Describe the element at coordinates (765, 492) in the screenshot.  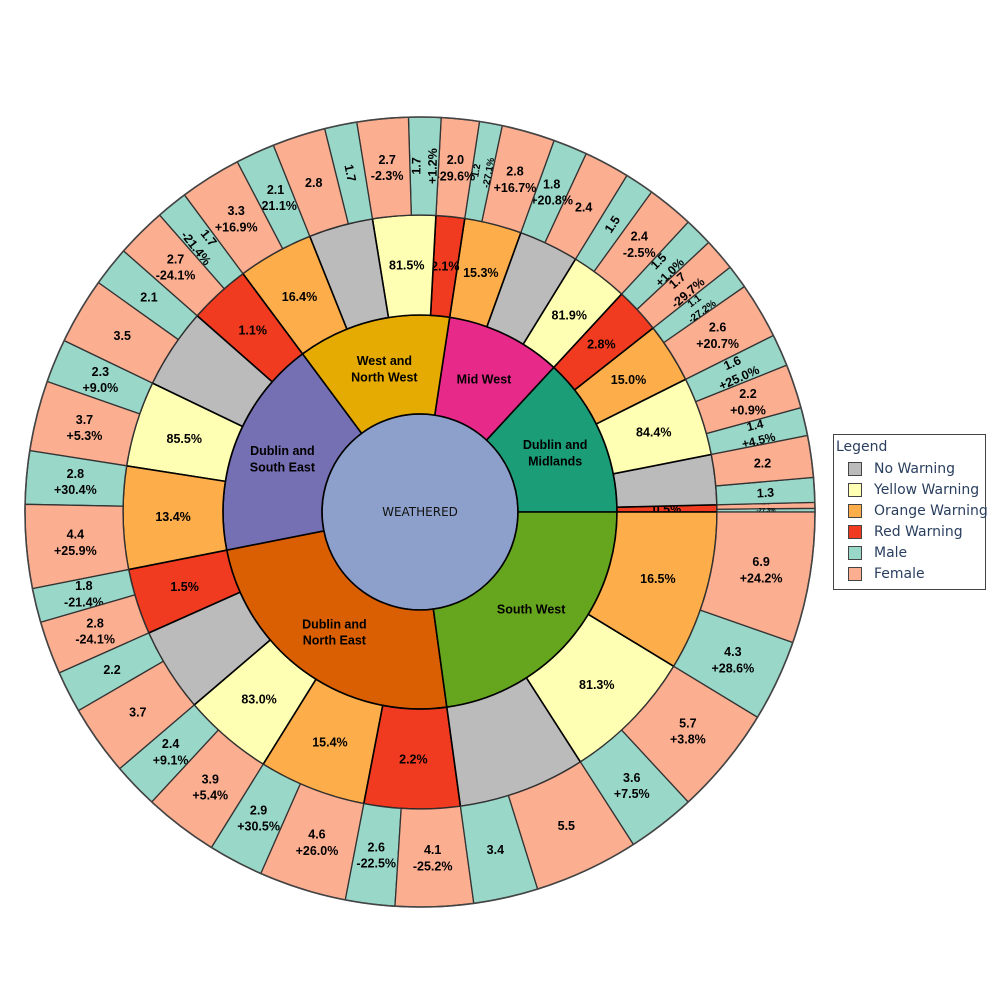
I see `gender-label: 1.3` at that location.